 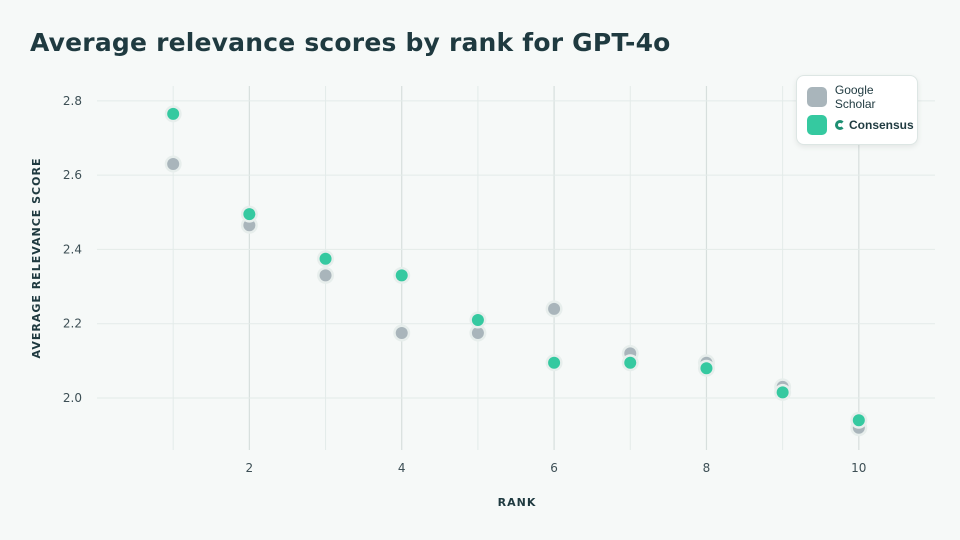 What do you see at coordinates (517, 502) in the screenshot?
I see `x-axis-label: RANK` at bounding box center [517, 502].